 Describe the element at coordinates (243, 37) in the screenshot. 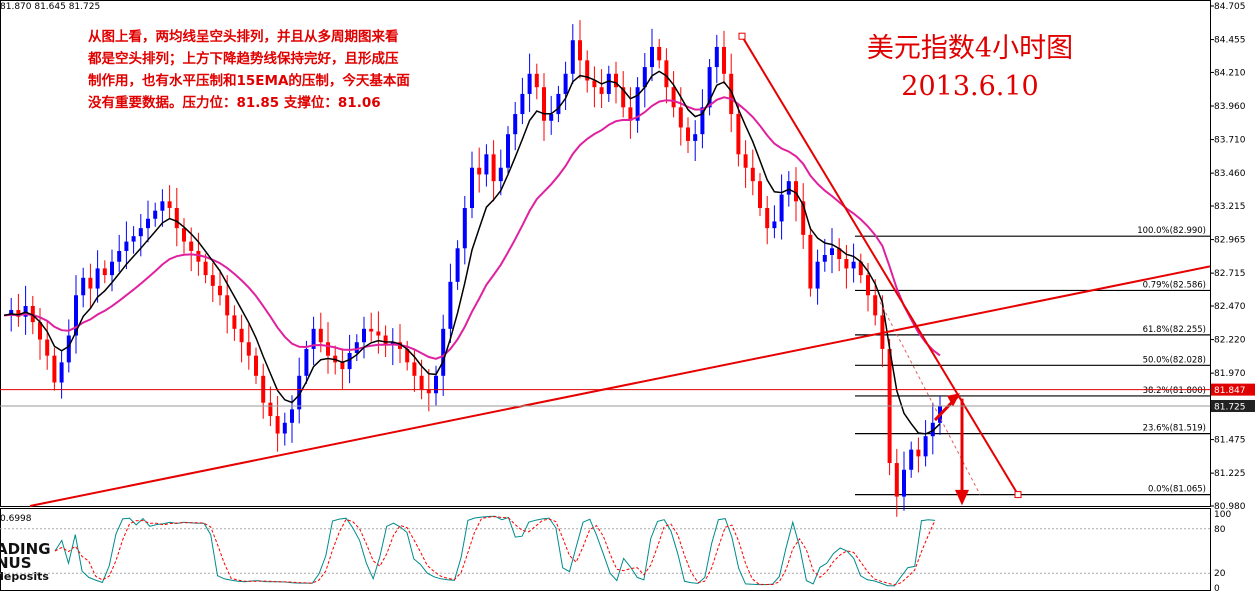

I see `annotation-line: 从图上看，两均线呈空头排列，并且从多周期图来看` at that location.